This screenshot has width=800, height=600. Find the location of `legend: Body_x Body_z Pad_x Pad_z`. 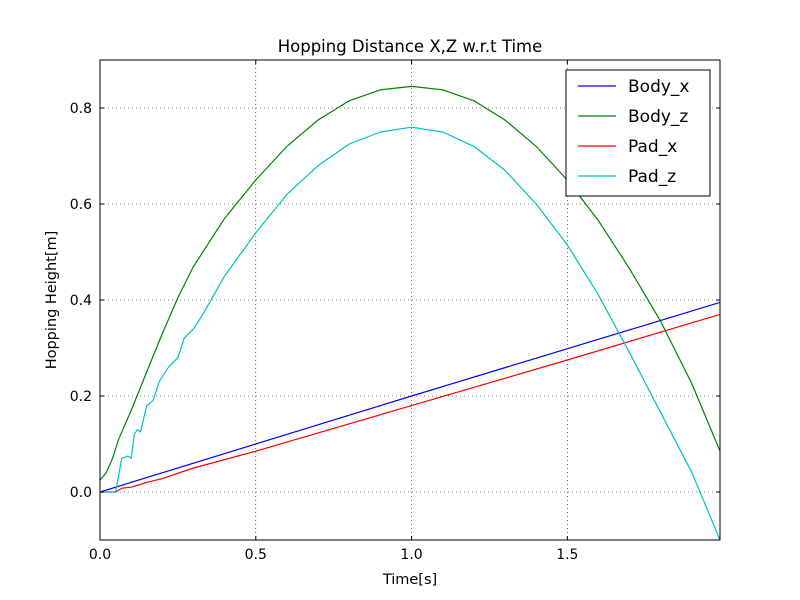

legend: Body_x Body_z Pad_x Pad_z is located at coordinates (638, 133).